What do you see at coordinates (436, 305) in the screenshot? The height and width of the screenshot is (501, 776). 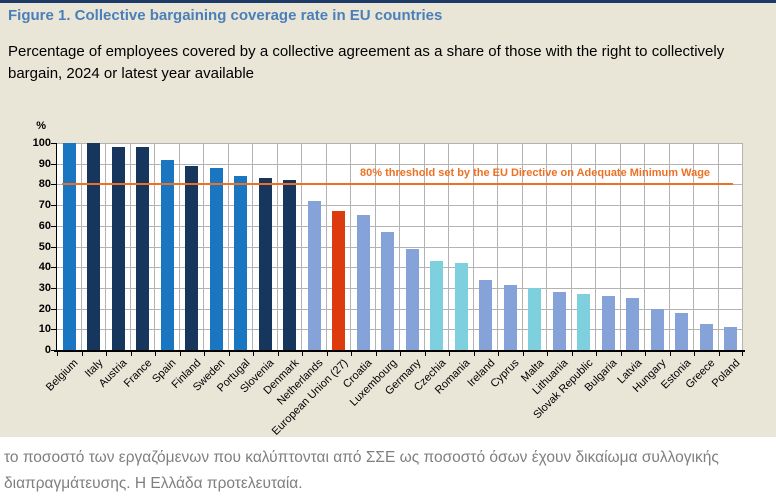 I see `bar-czechia` at bounding box center [436, 305].